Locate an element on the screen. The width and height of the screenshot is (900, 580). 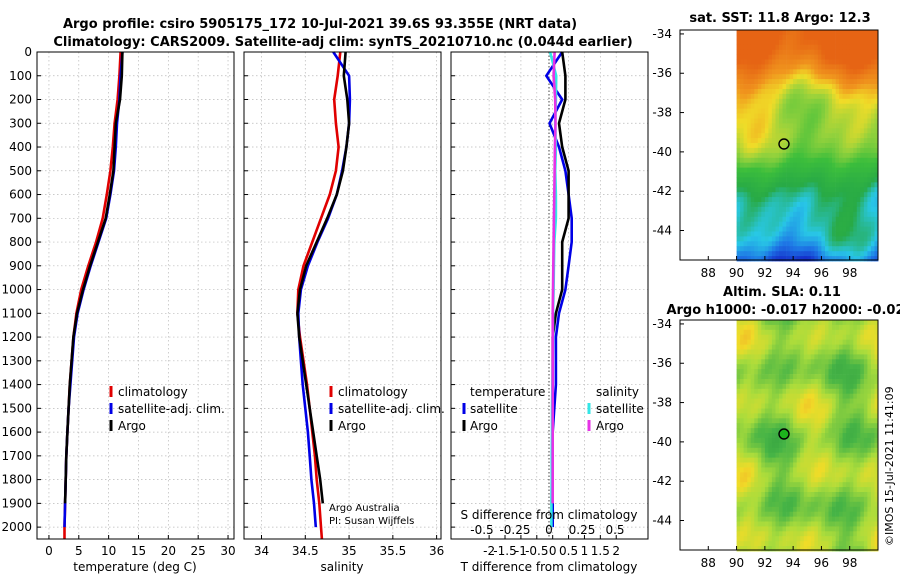
argo-australia-credit: Argo Australia is located at coordinates (364, 508).